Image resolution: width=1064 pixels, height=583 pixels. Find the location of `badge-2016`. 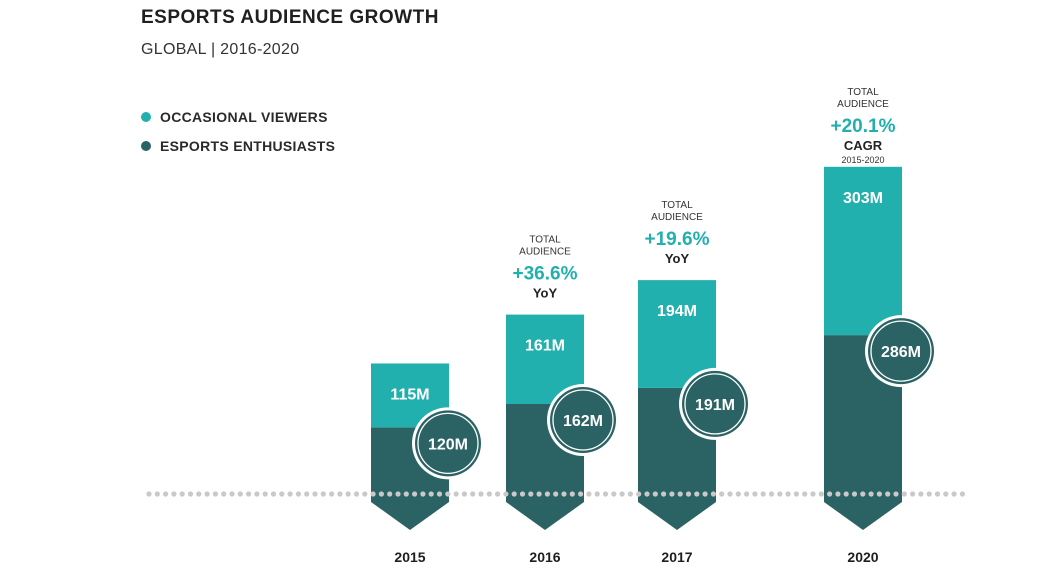

badge-2016 is located at coordinates (583, 420).